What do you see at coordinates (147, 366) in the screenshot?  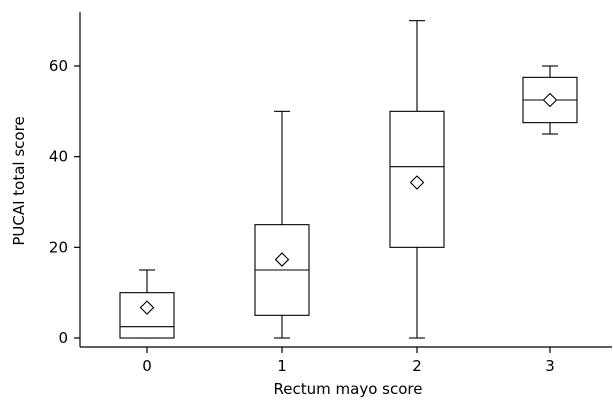 I see `x-tick-label: 0` at bounding box center [147, 366].